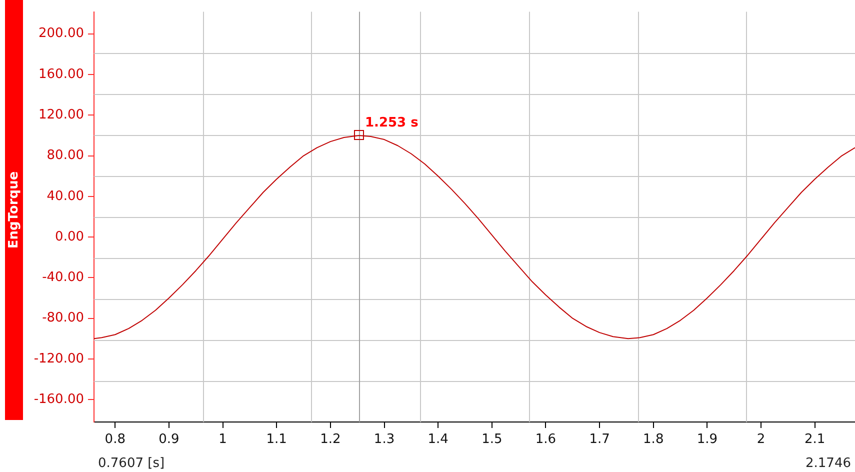  I want to click on y-tick-label: 200.00, so click(61, 34).